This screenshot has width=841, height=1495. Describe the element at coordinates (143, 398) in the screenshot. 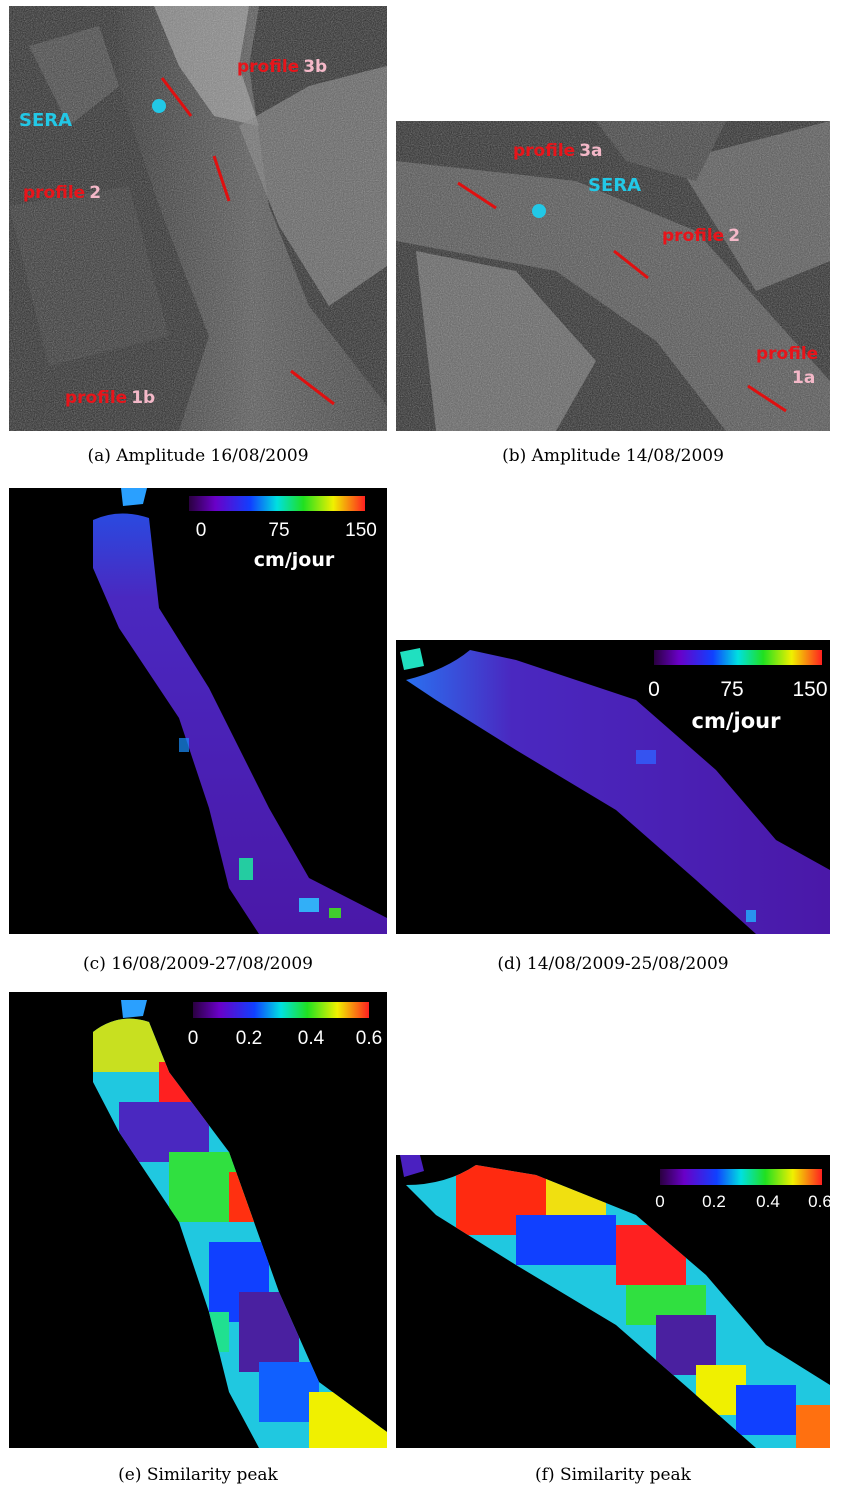

I see `profile-1b-id: 1b` at that location.